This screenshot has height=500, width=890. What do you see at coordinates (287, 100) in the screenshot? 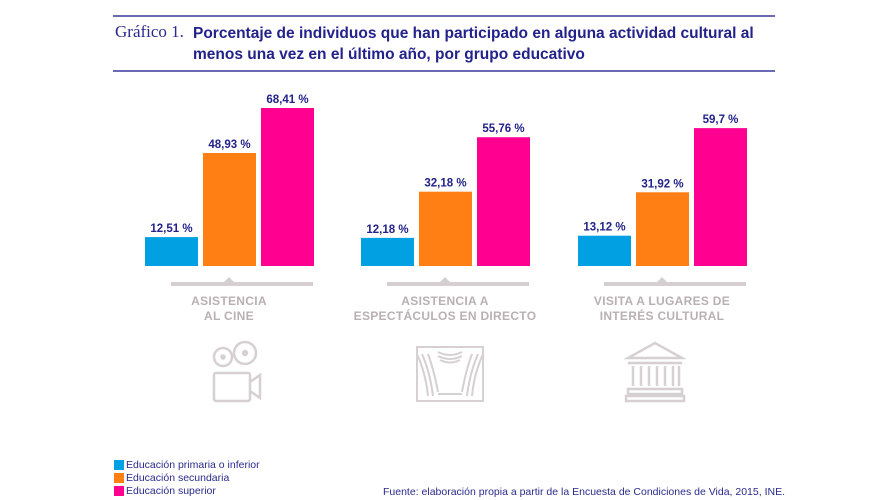
I see `data-label: 68,41 %` at bounding box center [287, 100].